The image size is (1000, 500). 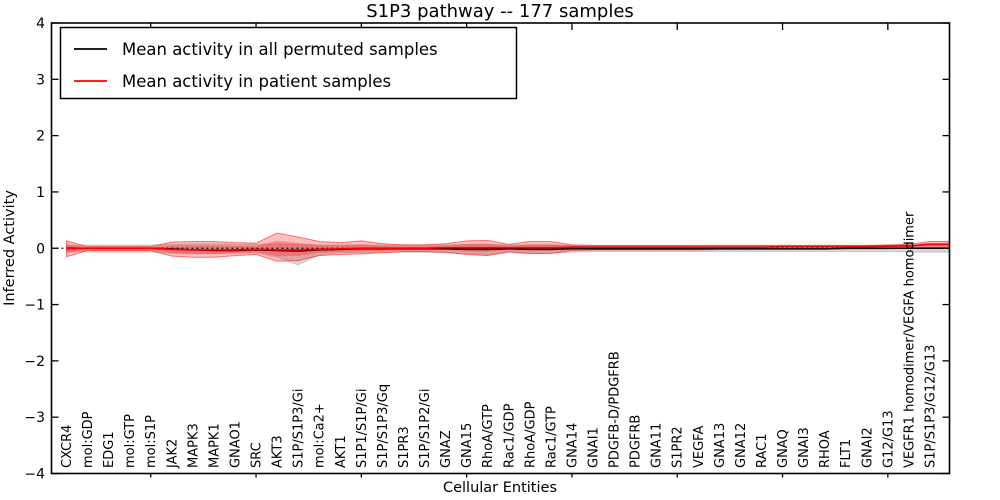 What do you see at coordinates (256, 81) in the screenshot?
I see `legend-label-patient: Mean activity in patient samples` at bounding box center [256, 81].